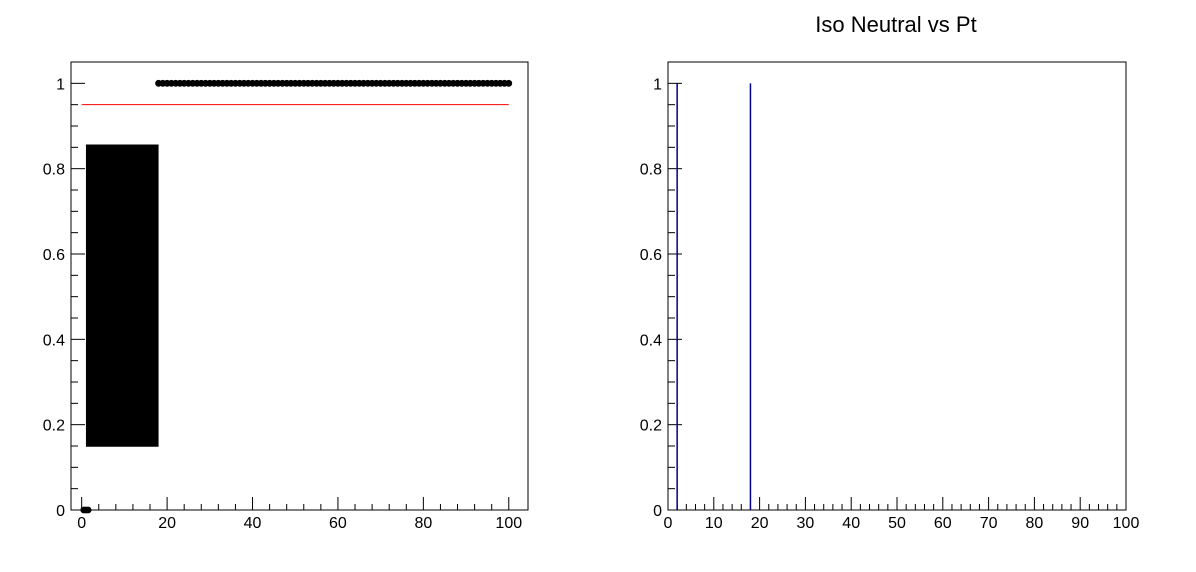 The image size is (1196, 572). Describe the element at coordinates (651, 298) in the screenshot. I see `right-y-tick-labels: 0 0.2 0.4 0.6 0.8 1` at that location.